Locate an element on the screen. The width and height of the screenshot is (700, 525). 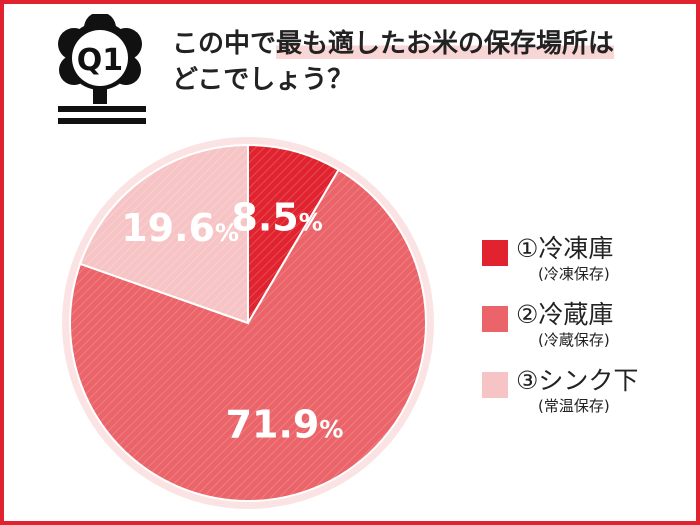
pie-value-label: 71.9% is located at coordinates (285, 424).